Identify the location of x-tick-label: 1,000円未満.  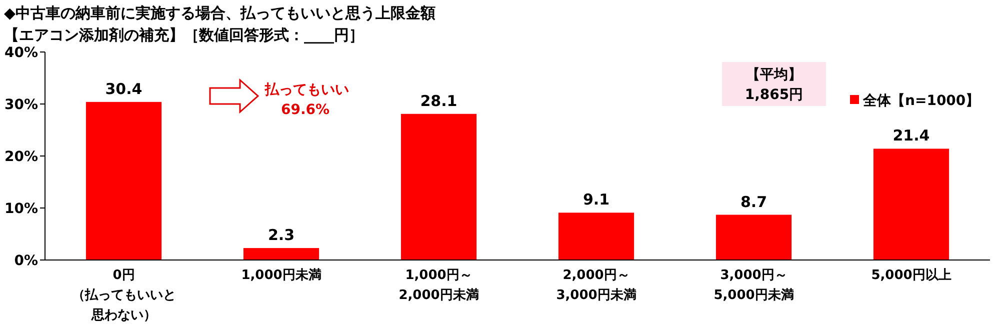
(281, 275).